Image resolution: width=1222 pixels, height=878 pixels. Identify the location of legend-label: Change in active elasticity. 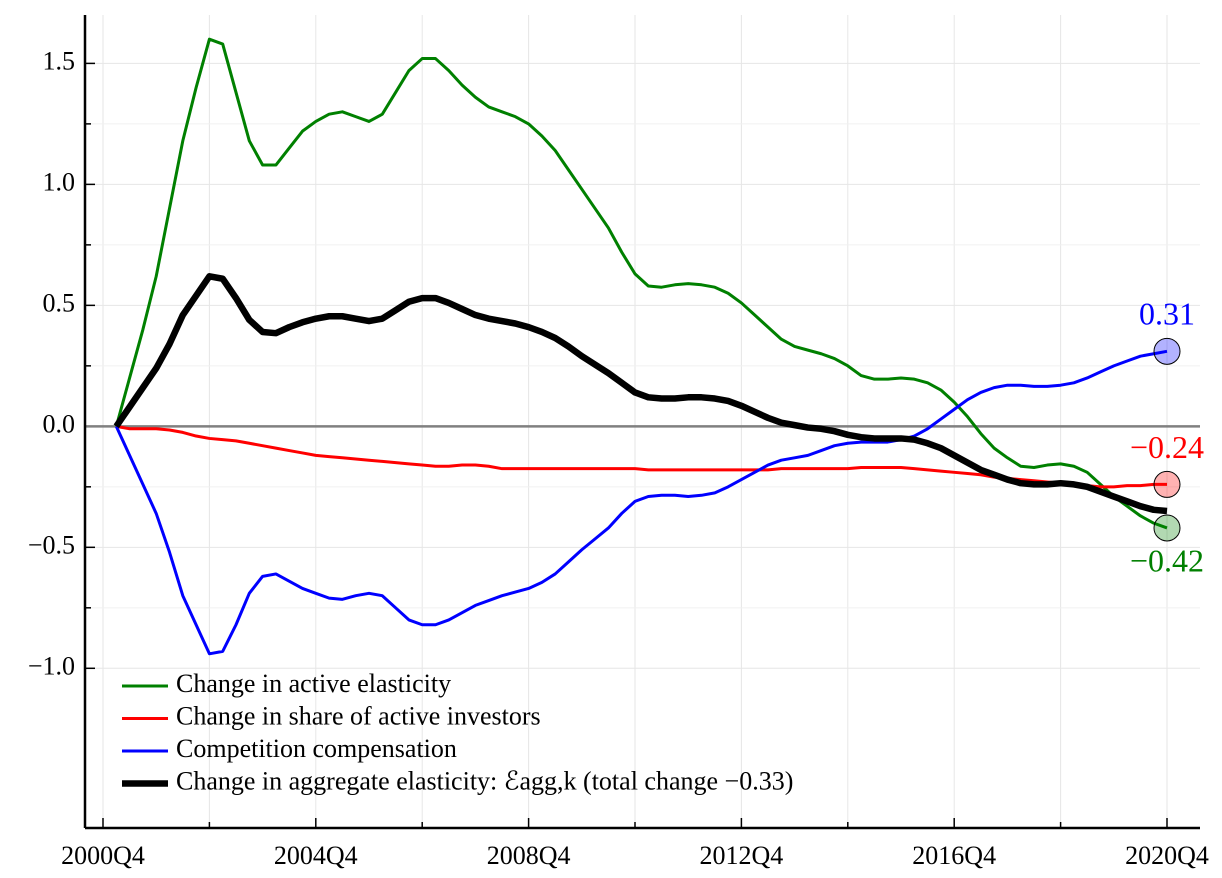
(313, 683).